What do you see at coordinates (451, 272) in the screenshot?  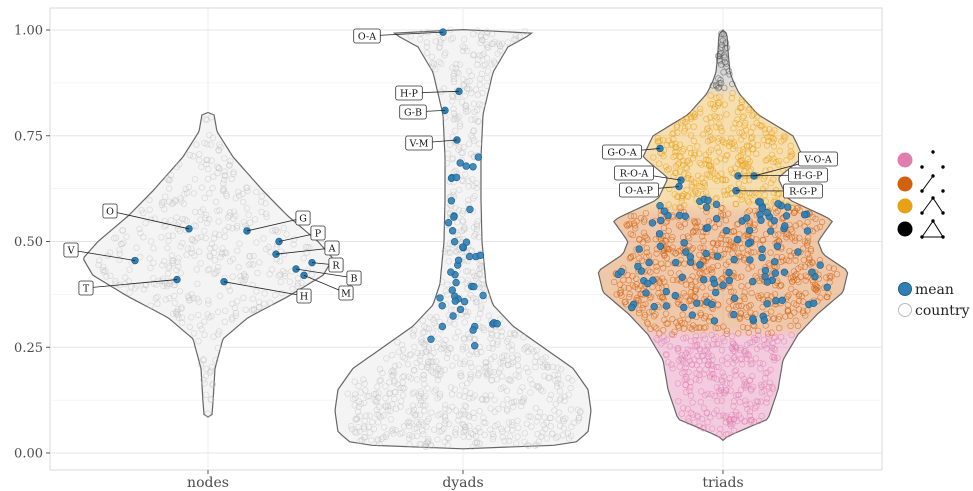 I see `mean-point-dyads` at bounding box center [451, 272].